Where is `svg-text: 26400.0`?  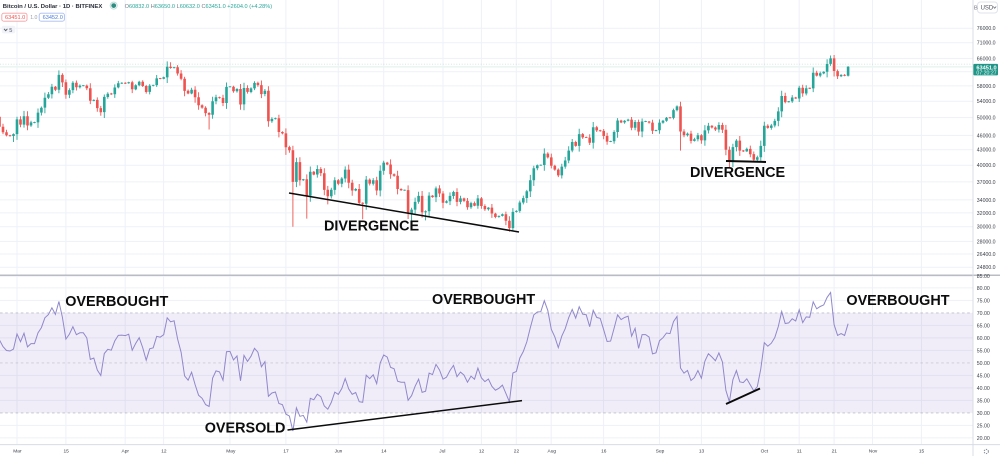 svg-text: 26400.0 is located at coordinates (986, 255).